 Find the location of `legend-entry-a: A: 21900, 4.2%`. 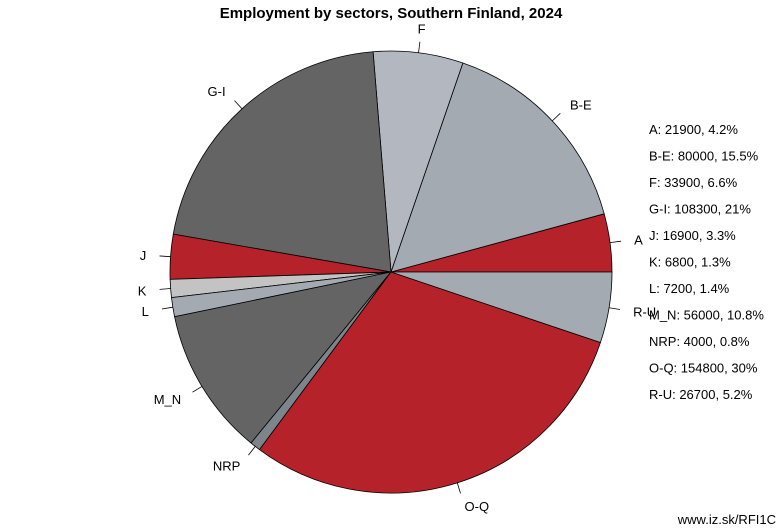

legend-entry-a: A: 21900, 4.2% is located at coordinates (693, 129).